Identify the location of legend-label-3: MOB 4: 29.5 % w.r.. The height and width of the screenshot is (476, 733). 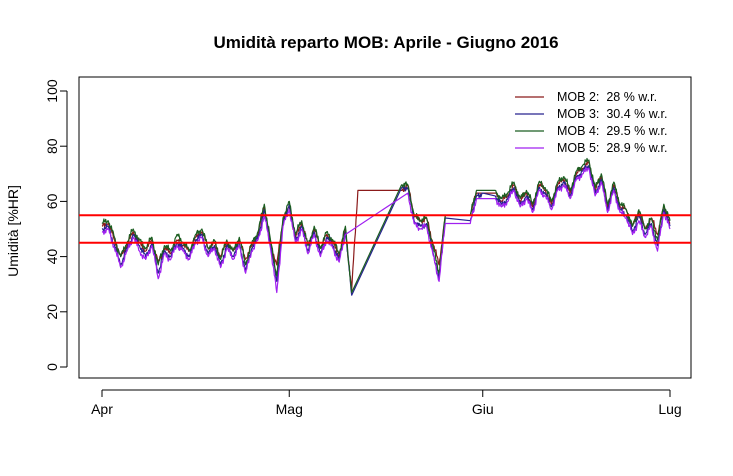
(612, 131).